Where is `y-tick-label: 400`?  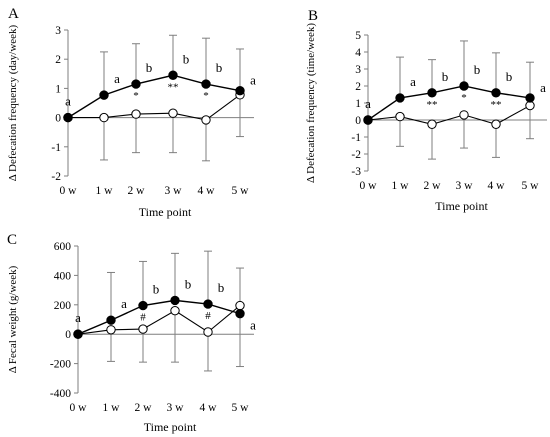
y-tick-label: 400 is located at coordinates (63, 276).